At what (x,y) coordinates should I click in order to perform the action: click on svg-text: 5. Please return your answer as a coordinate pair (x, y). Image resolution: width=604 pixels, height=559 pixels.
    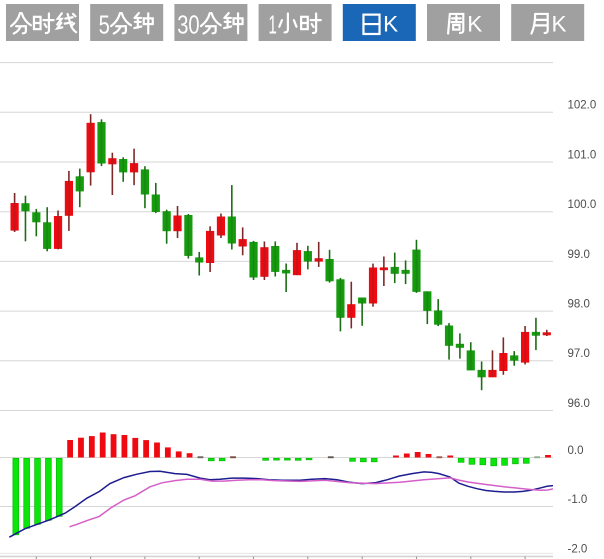
    Looking at the image, I should click on (104, 24).